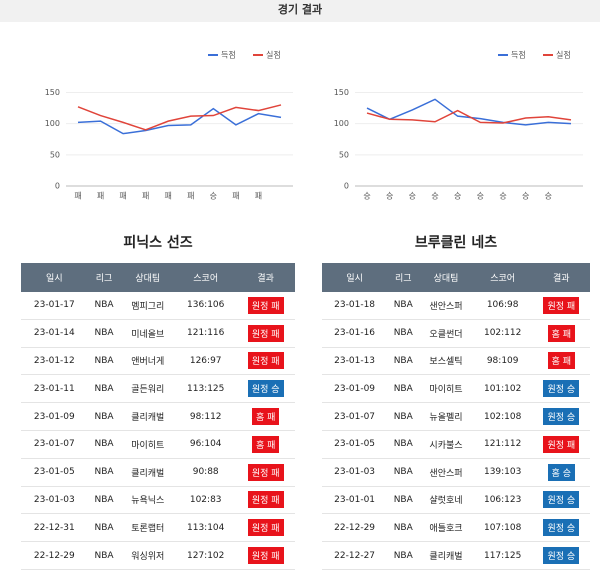 The image size is (600, 570). I want to click on table-row: 23-01-16 NBA 오클썬더 102:112 홈 패, so click(456, 333).